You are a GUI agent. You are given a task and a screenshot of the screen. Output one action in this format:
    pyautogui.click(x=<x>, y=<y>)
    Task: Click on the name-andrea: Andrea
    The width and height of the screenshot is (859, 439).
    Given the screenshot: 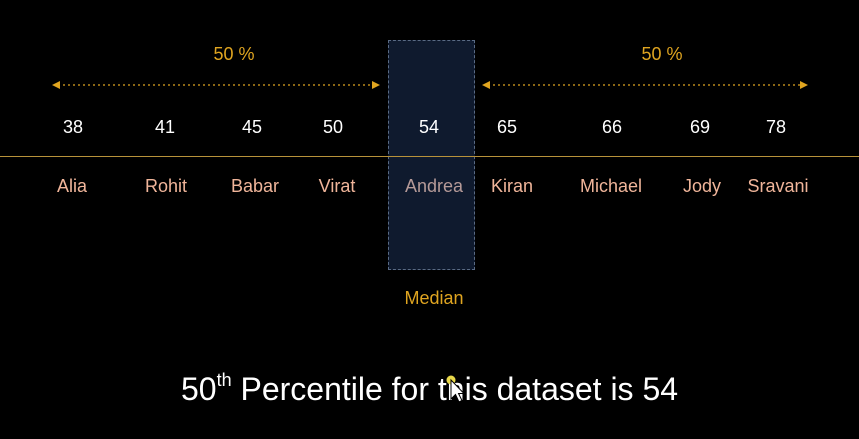 What is the action you would take?
    pyautogui.click(x=434, y=186)
    